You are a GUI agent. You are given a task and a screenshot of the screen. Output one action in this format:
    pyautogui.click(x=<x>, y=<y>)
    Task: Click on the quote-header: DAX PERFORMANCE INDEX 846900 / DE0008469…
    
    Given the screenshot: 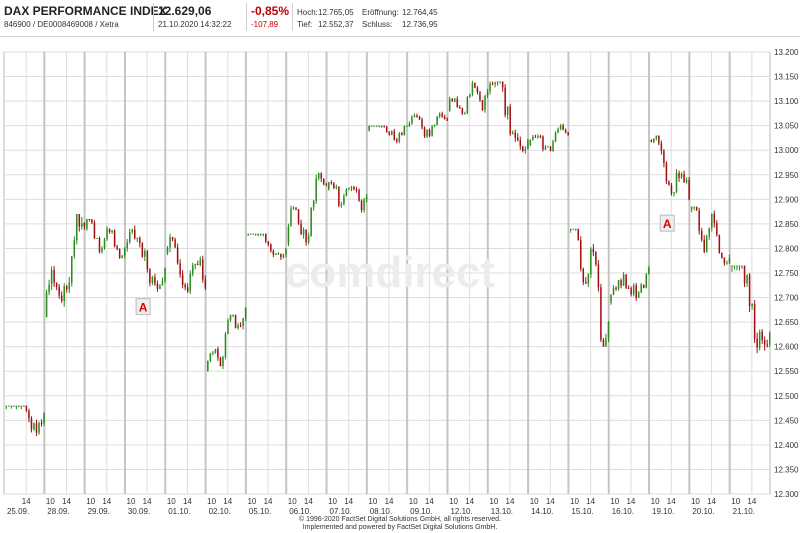 What is the action you would take?
    pyautogui.click(x=400, y=18)
    